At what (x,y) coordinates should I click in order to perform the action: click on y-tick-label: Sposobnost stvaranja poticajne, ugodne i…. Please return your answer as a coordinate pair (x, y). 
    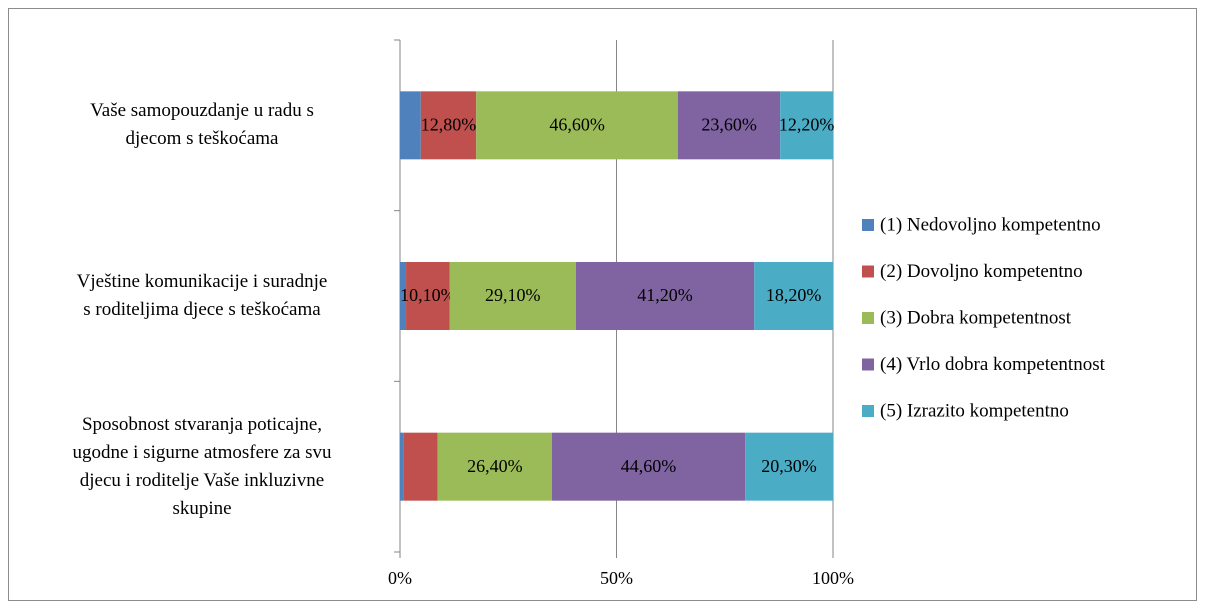
    Looking at the image, I should click on (202, 466).